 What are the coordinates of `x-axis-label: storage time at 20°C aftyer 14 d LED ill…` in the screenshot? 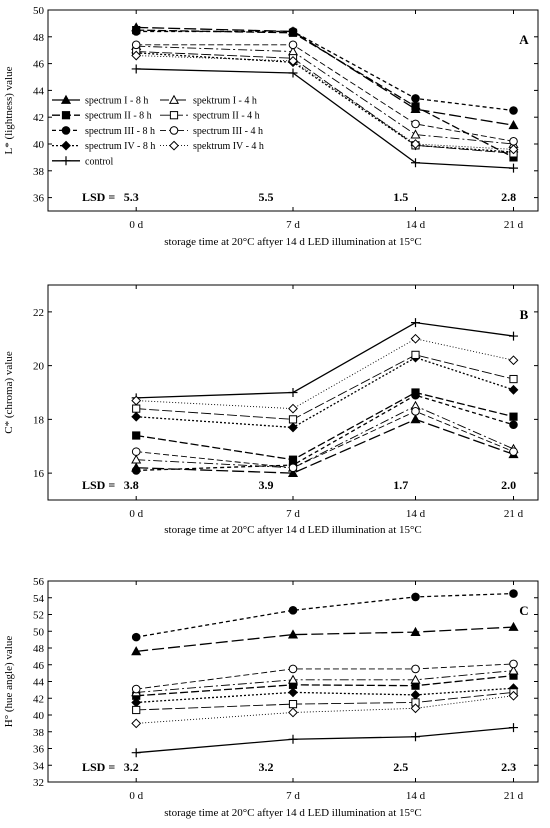 It's located at (292, 242).